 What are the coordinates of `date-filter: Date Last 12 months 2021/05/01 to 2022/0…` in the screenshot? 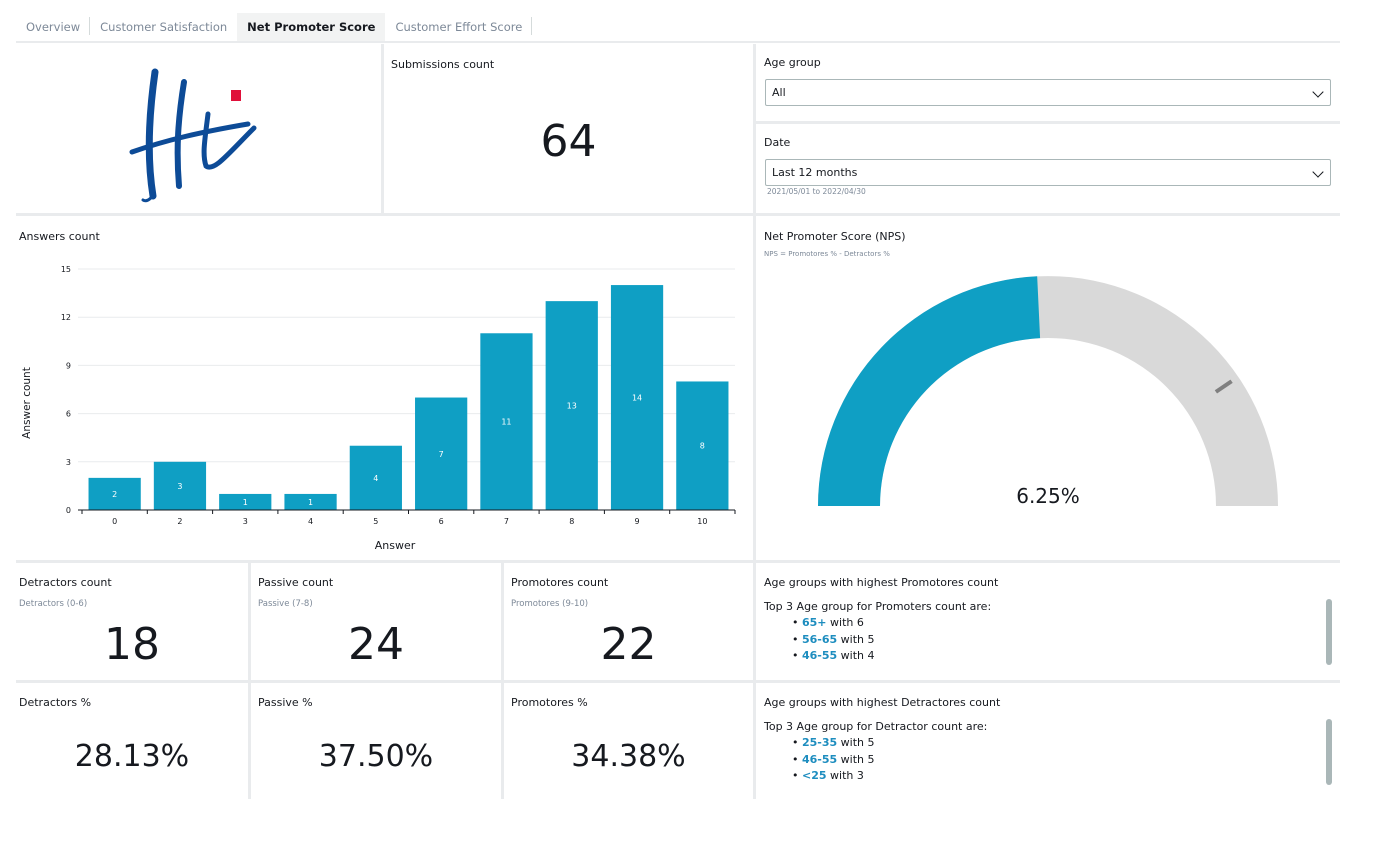 It's located at (1048, 168).